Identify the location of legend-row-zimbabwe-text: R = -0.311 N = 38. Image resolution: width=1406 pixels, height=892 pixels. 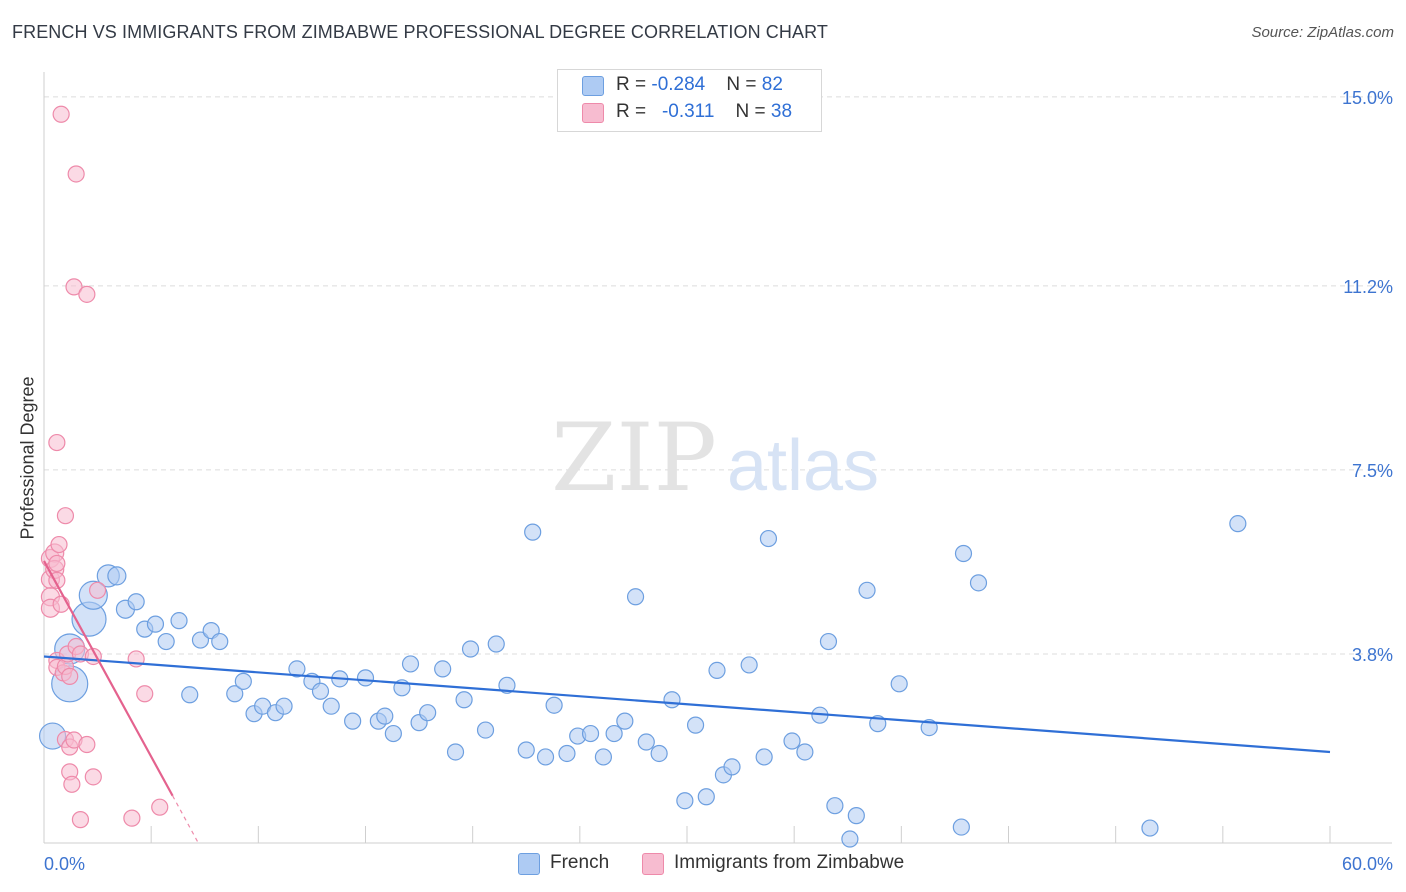
(704, 112).